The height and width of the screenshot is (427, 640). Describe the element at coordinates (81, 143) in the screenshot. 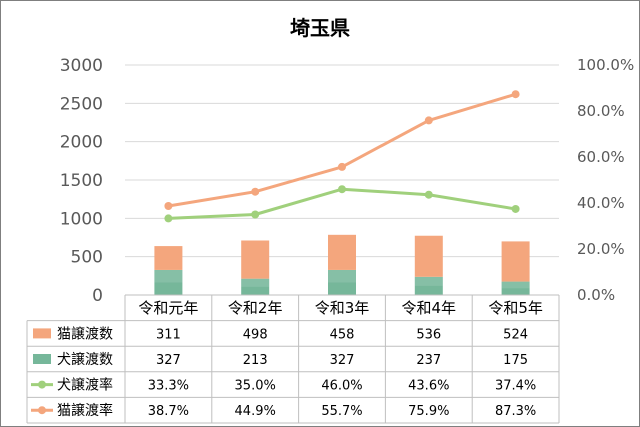

I see `y-tick-label: 2000` at that location.